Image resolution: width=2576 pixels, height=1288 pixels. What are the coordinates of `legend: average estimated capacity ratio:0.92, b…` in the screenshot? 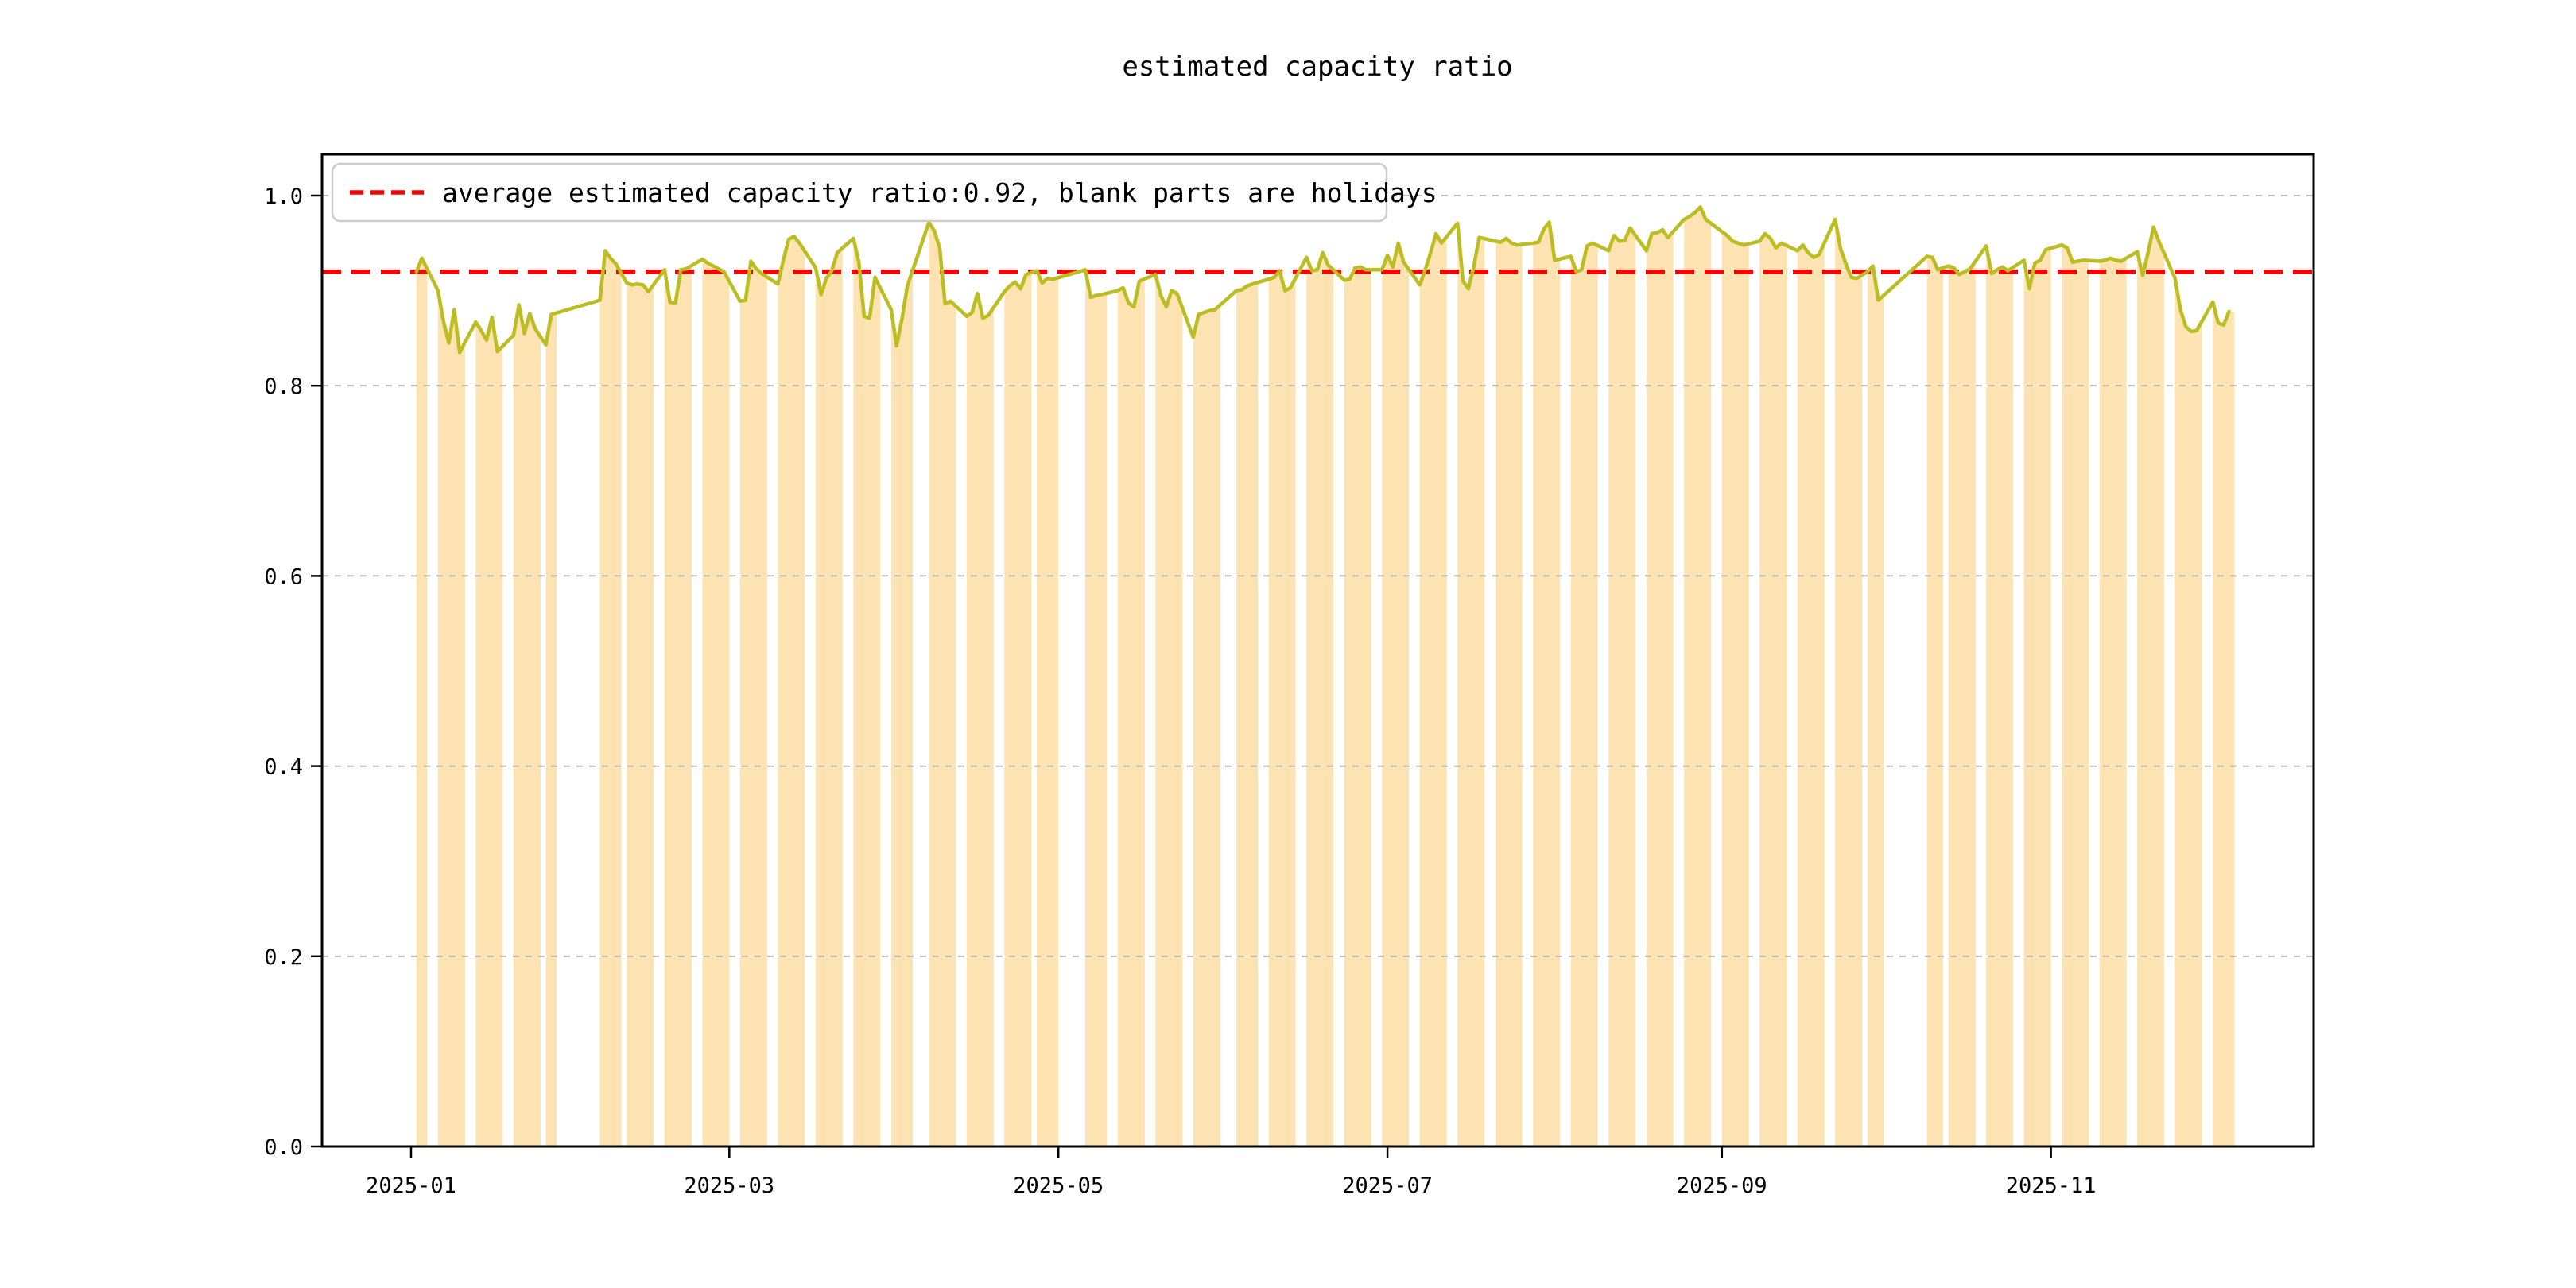 It's located at (884, 192).